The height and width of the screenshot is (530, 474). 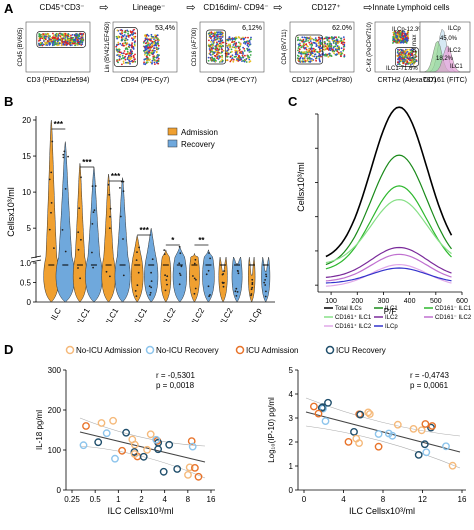 What do you see at coordinates (36, 257) in the screenshot?
I see `axis-break-mark` at bounding box center [36, 257].